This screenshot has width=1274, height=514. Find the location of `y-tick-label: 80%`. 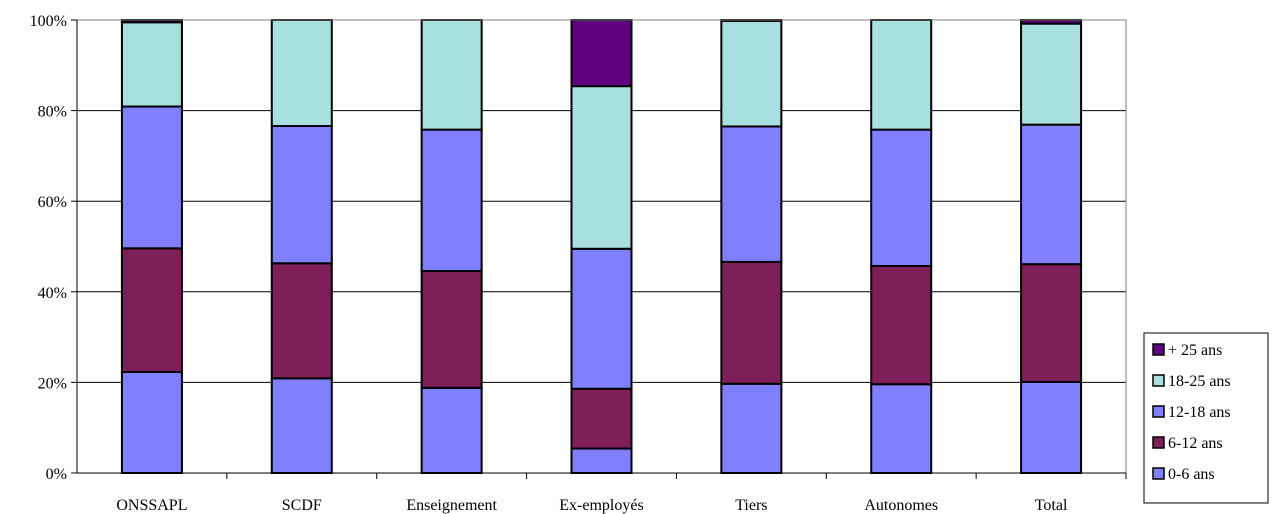

y-tick-label: 80% is located at coordinates (52, 112).